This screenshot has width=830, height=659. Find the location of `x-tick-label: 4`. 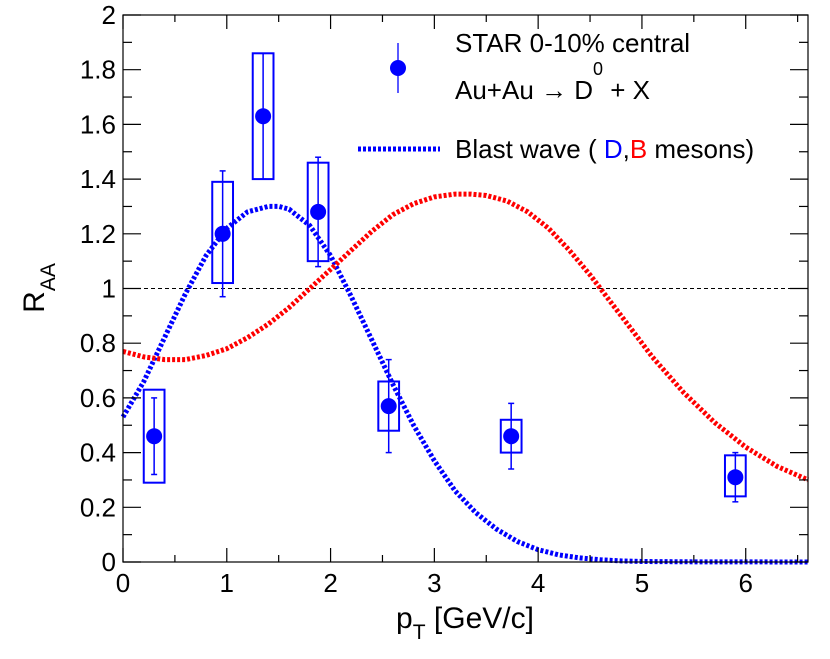

x-tick-label: 4 is located at coordinates (538, 583).